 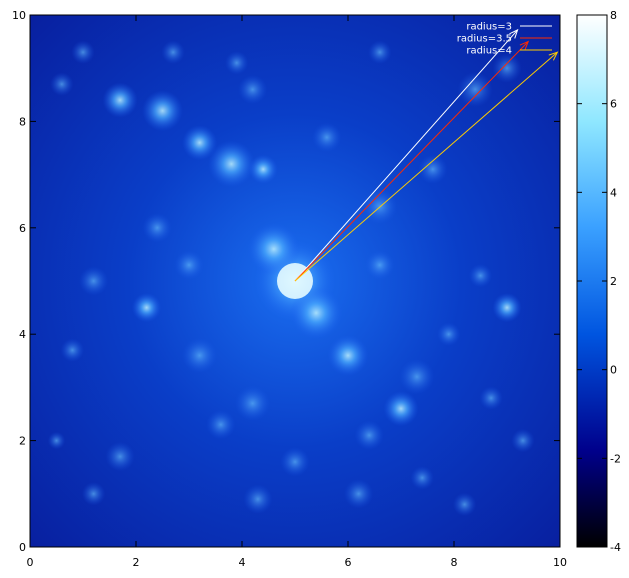 What do you see at coordinates (613, 104) in the screenshot?
I see `colorbar-tick-label: 6` at bounding box center [613, 104].